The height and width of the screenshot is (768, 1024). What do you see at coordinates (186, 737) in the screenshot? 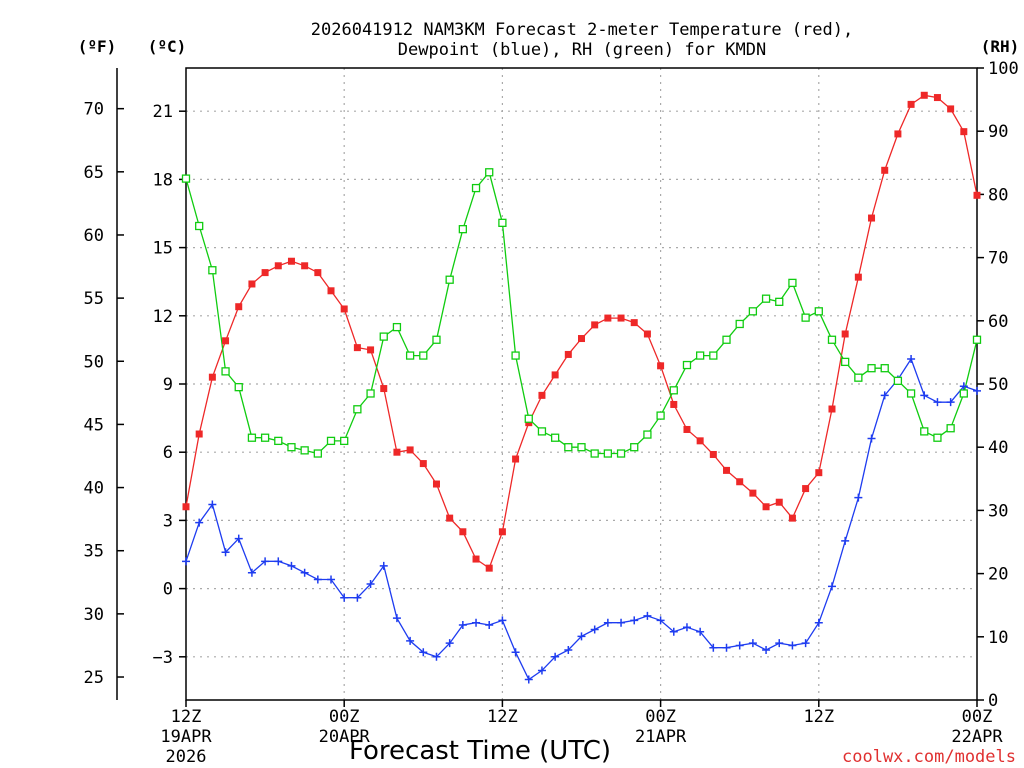
I see `x-tick-date: 19APR` at bounding box center [186, 737].